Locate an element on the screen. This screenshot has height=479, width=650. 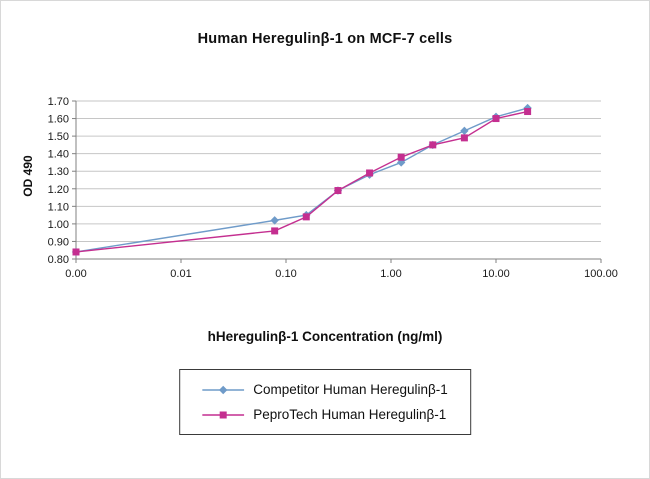
legend-label: PeproTech Human Heregulinβ-1 is located at coordinates (350, 414).